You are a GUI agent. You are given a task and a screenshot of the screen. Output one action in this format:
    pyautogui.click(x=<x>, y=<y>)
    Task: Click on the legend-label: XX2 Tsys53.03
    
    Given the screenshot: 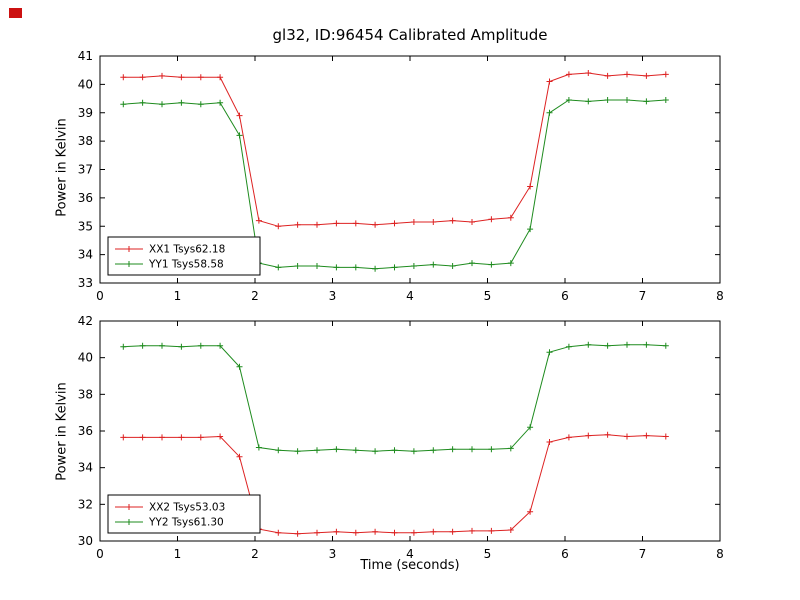 What is the action you would take?
    pyautogui.click(x=187, y=508)
    